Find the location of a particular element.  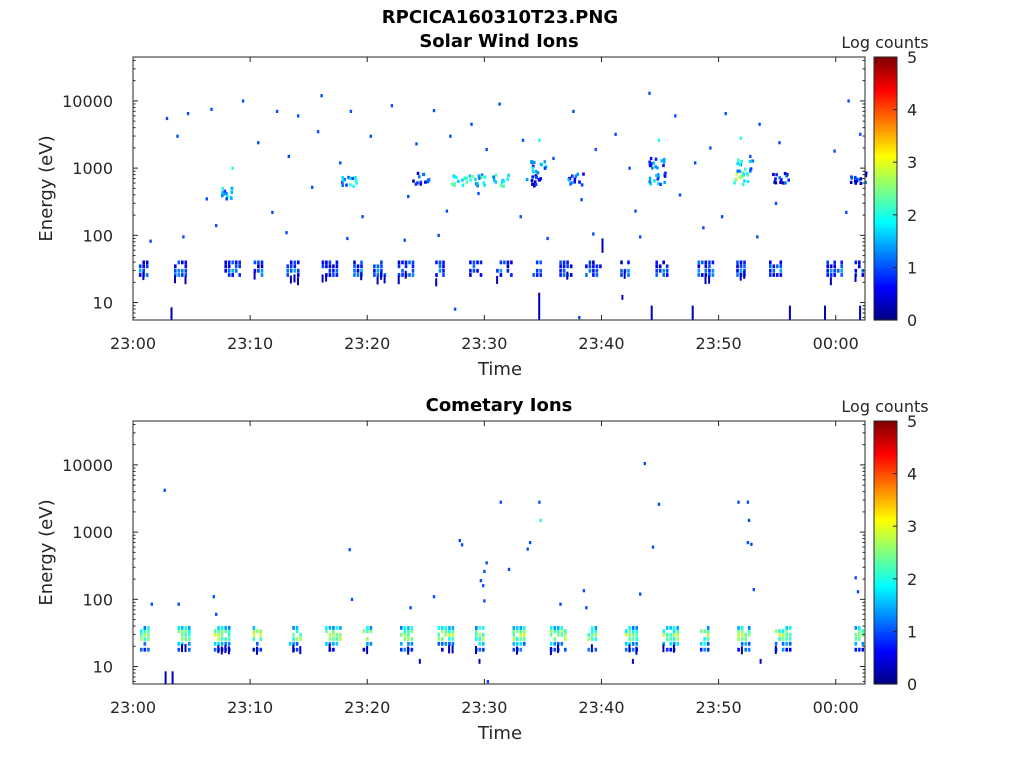

x-tick-label: 23:50 is located at coordinates (719, 343).